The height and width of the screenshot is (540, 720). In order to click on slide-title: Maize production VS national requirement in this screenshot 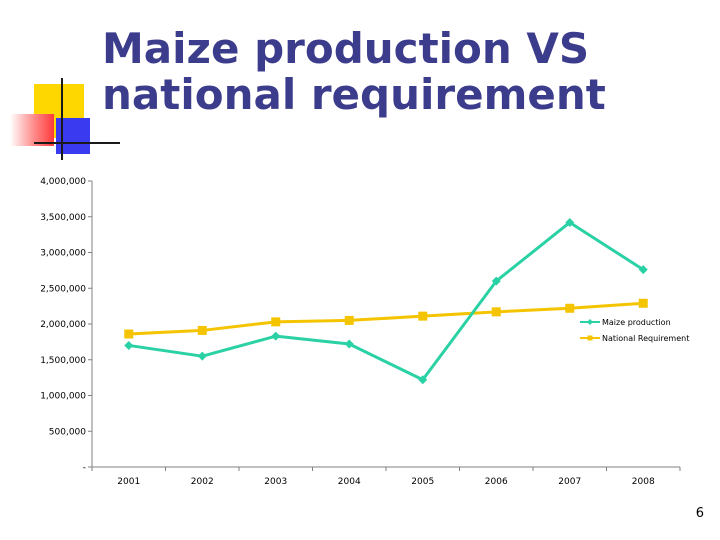, I will do `click(402, 72)`.